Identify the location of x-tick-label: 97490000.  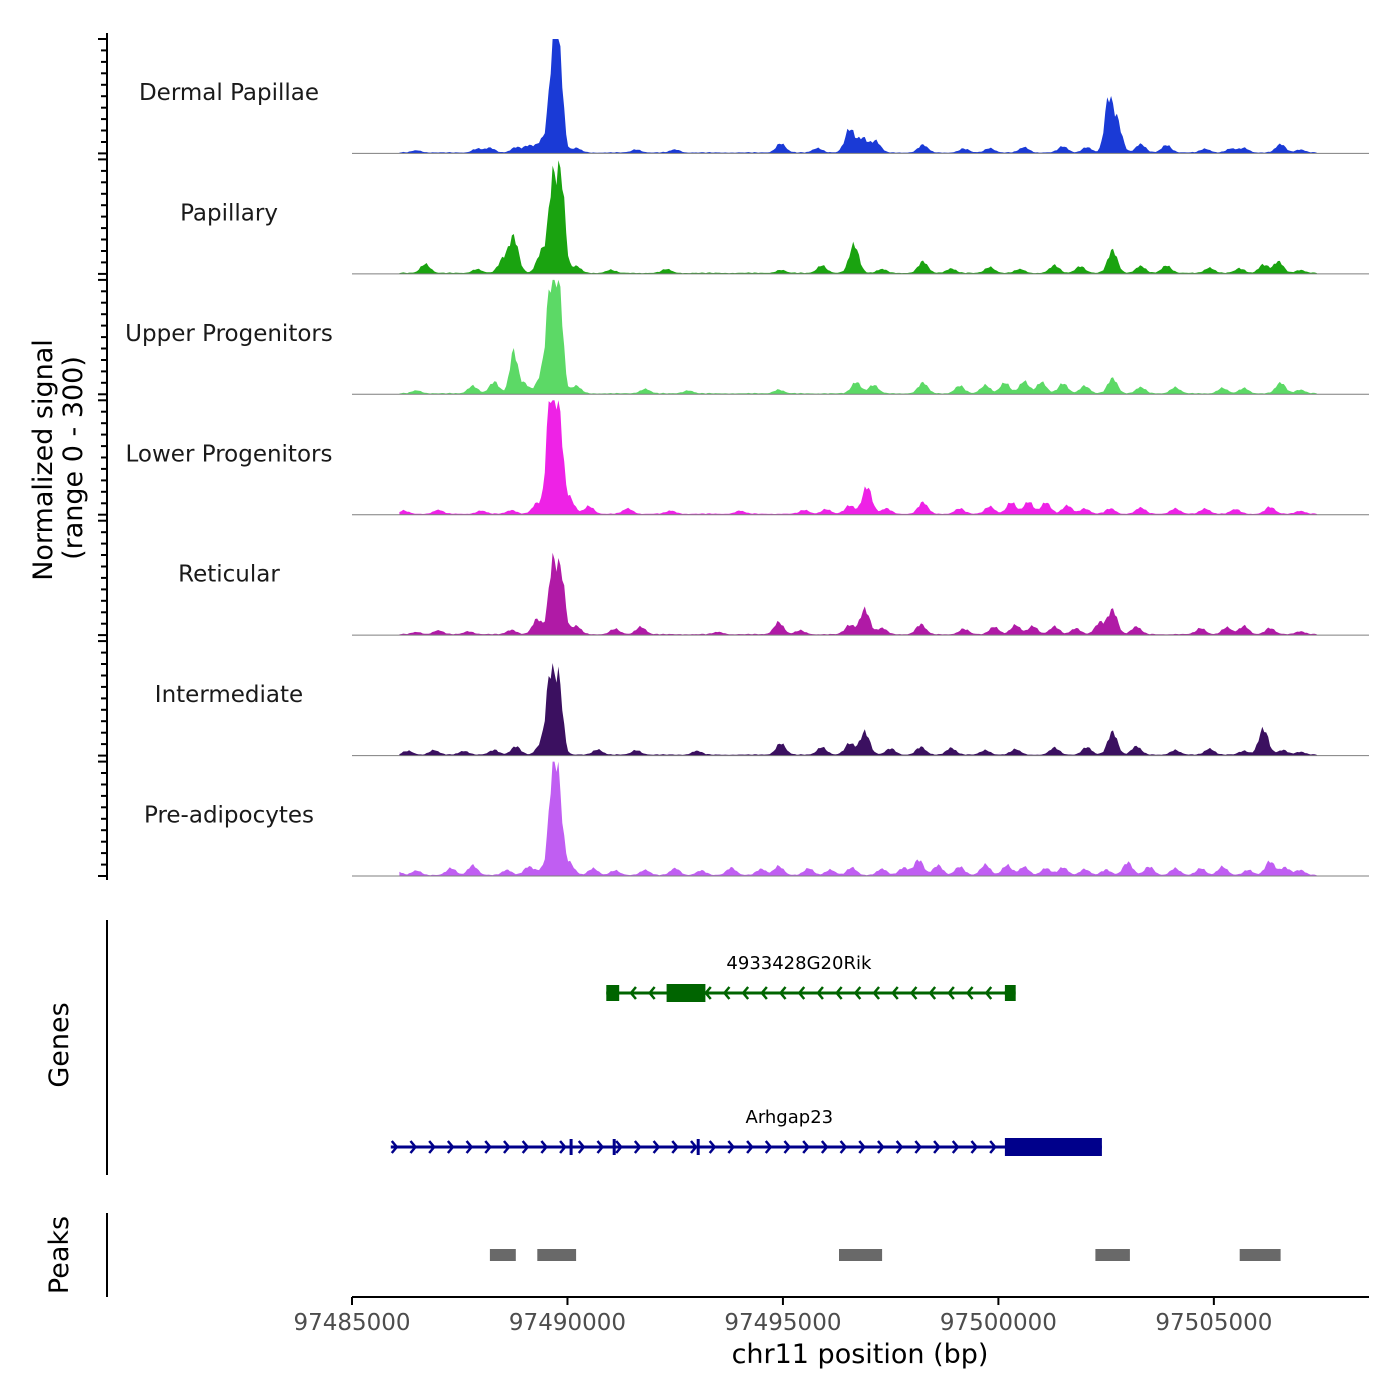
(567, 1323).